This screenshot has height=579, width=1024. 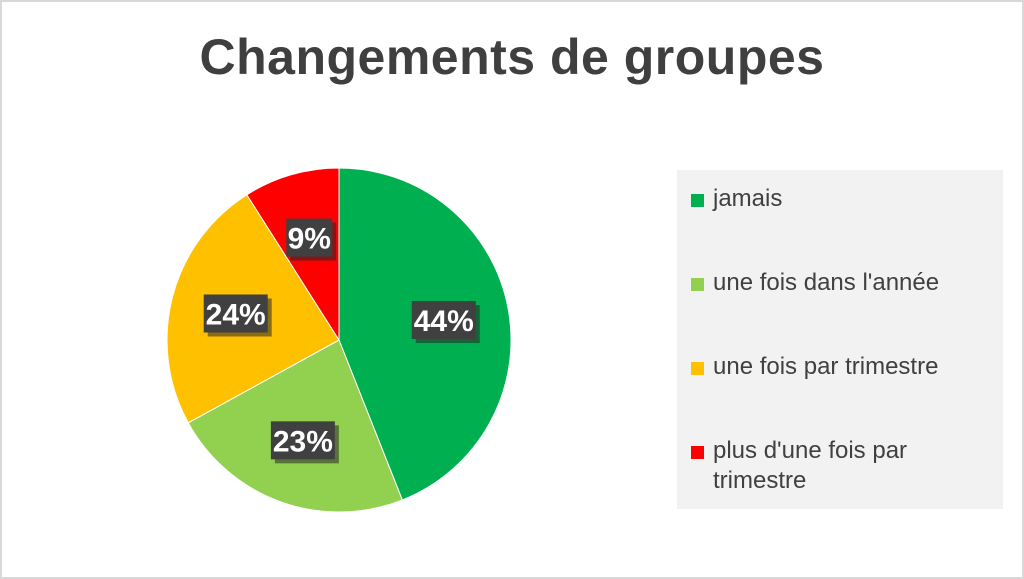 I want to click on data-label-plus-d-une-fois-par-trimestre: 9%, so click(x=311, y=239).